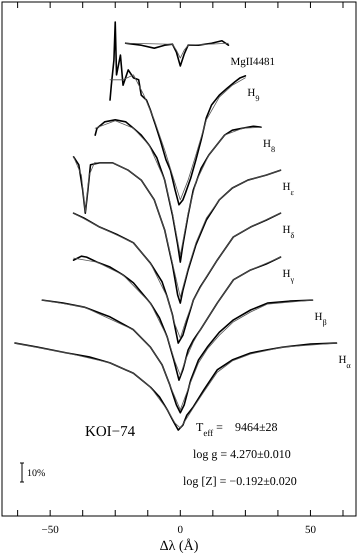 The height and width of the screenshot is (557, 360). I want to click on series-label: H$_{δ}$, so click(288, 232).